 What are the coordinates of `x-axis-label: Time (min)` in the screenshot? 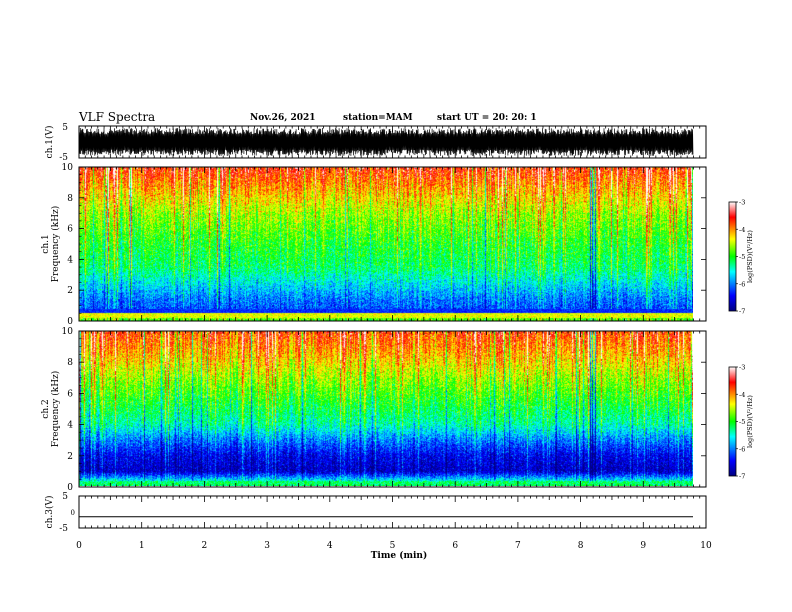 It's located at (399, 555).